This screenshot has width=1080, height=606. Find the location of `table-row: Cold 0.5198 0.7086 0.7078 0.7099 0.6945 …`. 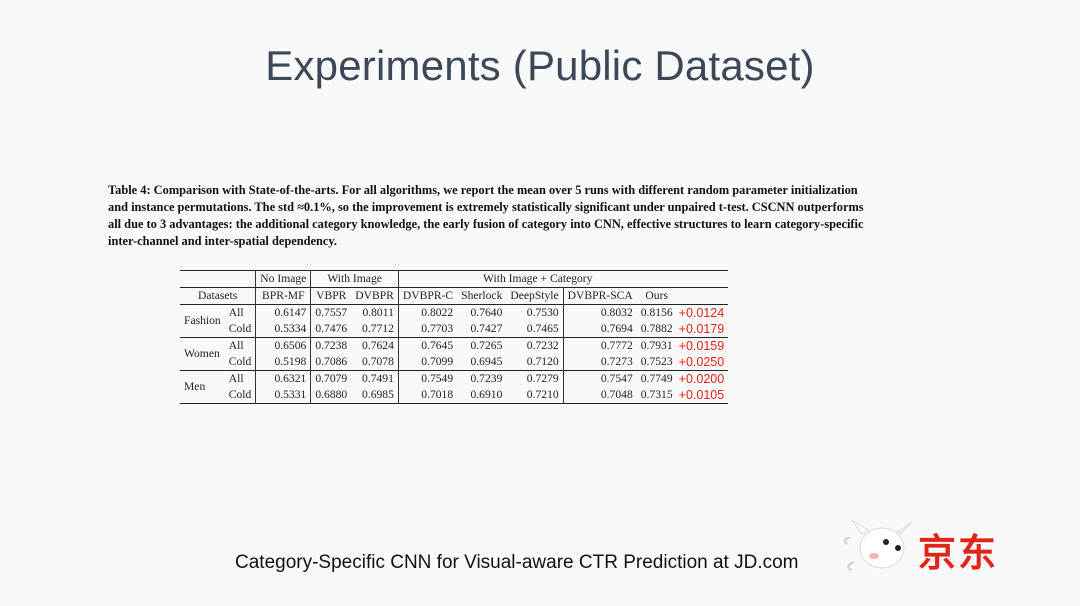

table-row: Cold 0.5198 0.7086 0.7078 0.7099 0.6945 … is located at coordinates (454, 362).